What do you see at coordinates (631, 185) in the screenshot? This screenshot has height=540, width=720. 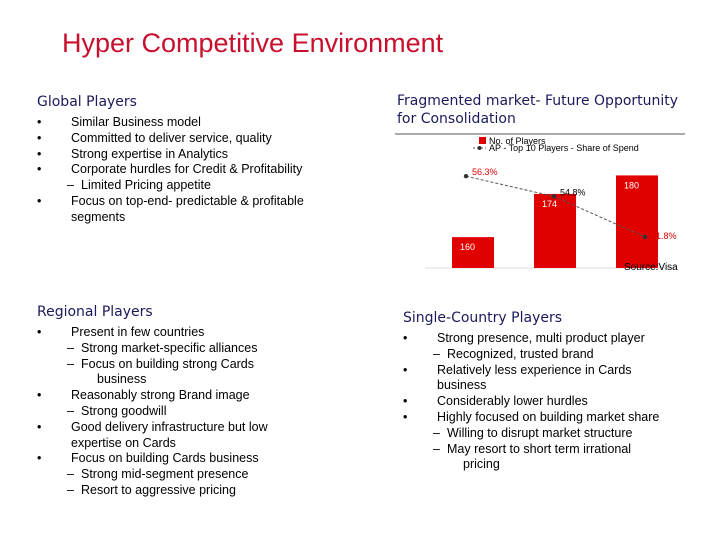 I see `bar-value-label: 180` at bounding box center [631, 185].